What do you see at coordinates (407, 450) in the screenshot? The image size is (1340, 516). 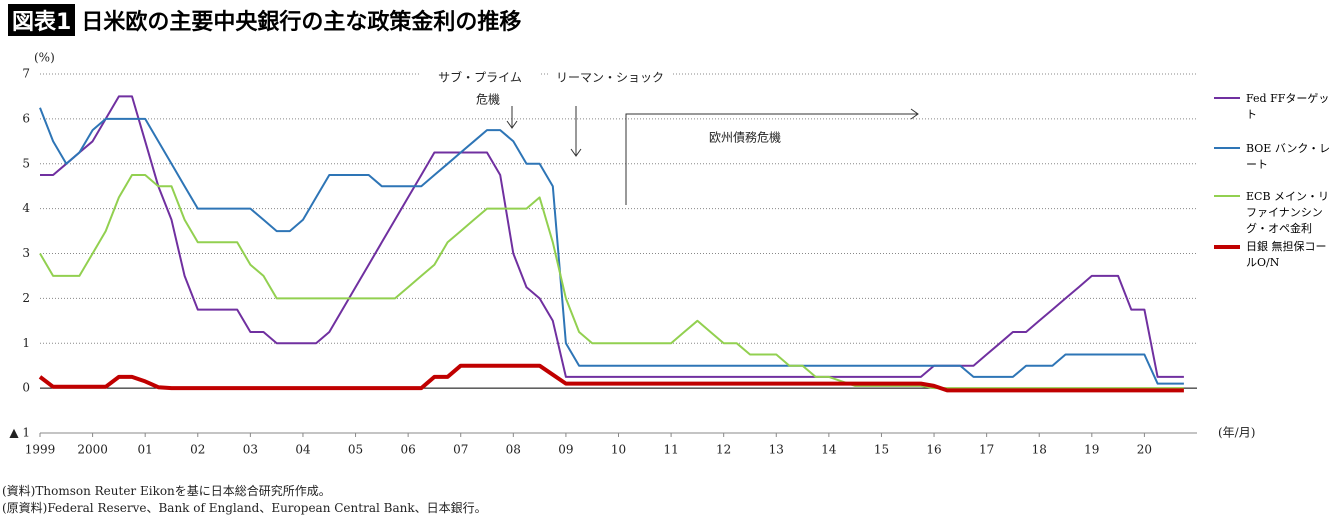 I see `x-tick-label: 06` at bounding box center [407, 450].